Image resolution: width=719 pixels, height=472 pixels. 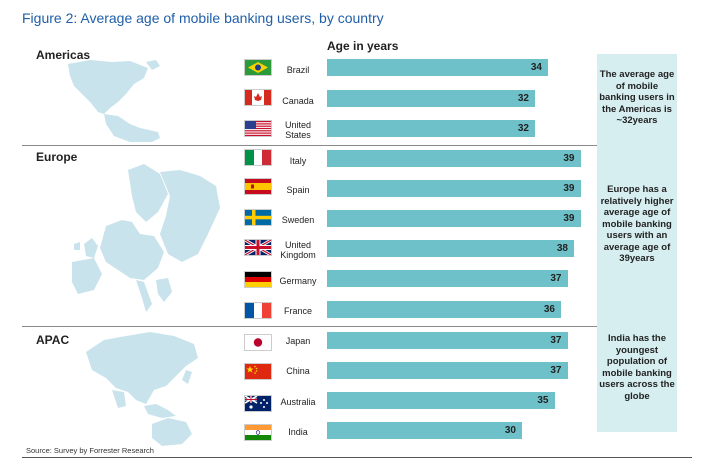 What do you see at coordinates (444, 309) in the screenshot?
I see `bar-france` at bounding box center [444, 309].